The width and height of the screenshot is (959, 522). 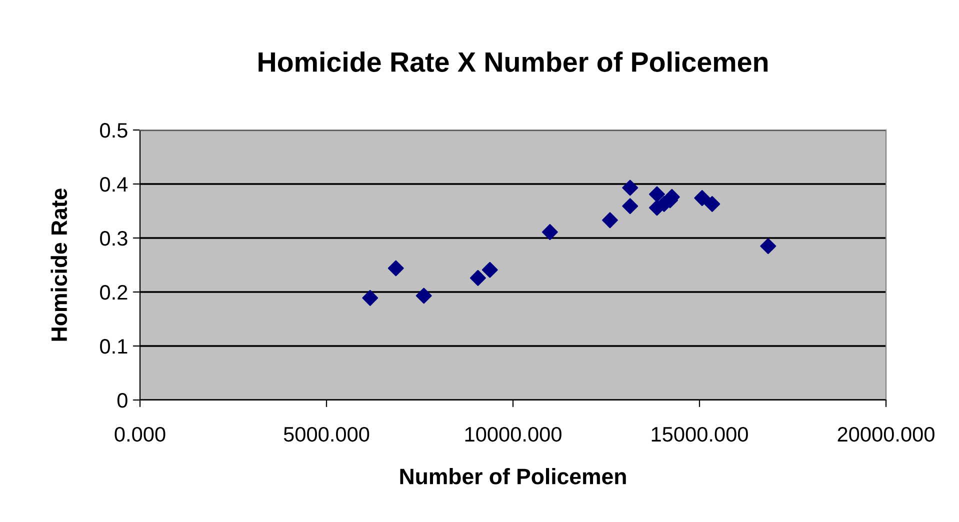 What do you see at coordinates (327, 434) in the screenshot?
I see `x-tick-label: 5000.000` at bounding box center [327, 434].